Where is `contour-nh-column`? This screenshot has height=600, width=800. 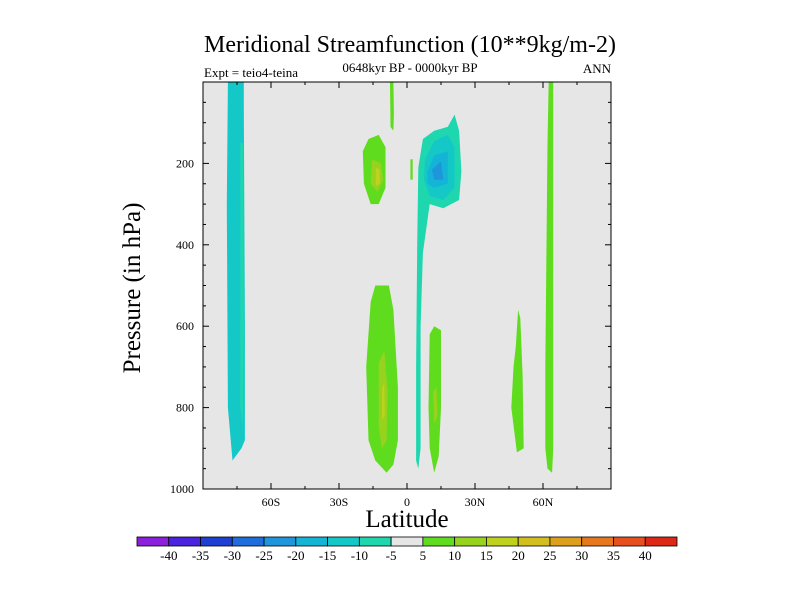
contour-nh-column is located at coordinates (549, 277).